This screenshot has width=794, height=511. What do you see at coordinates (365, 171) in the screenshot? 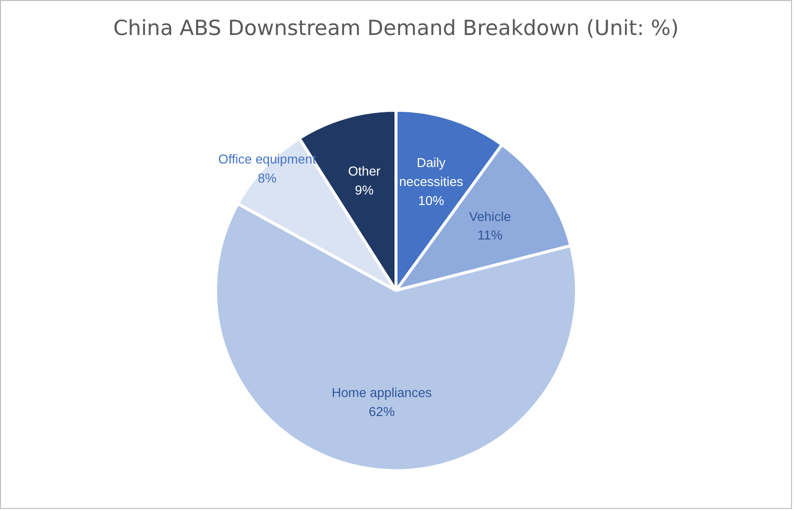
I see `slice-label: Other` at bounding box center [365, 171].